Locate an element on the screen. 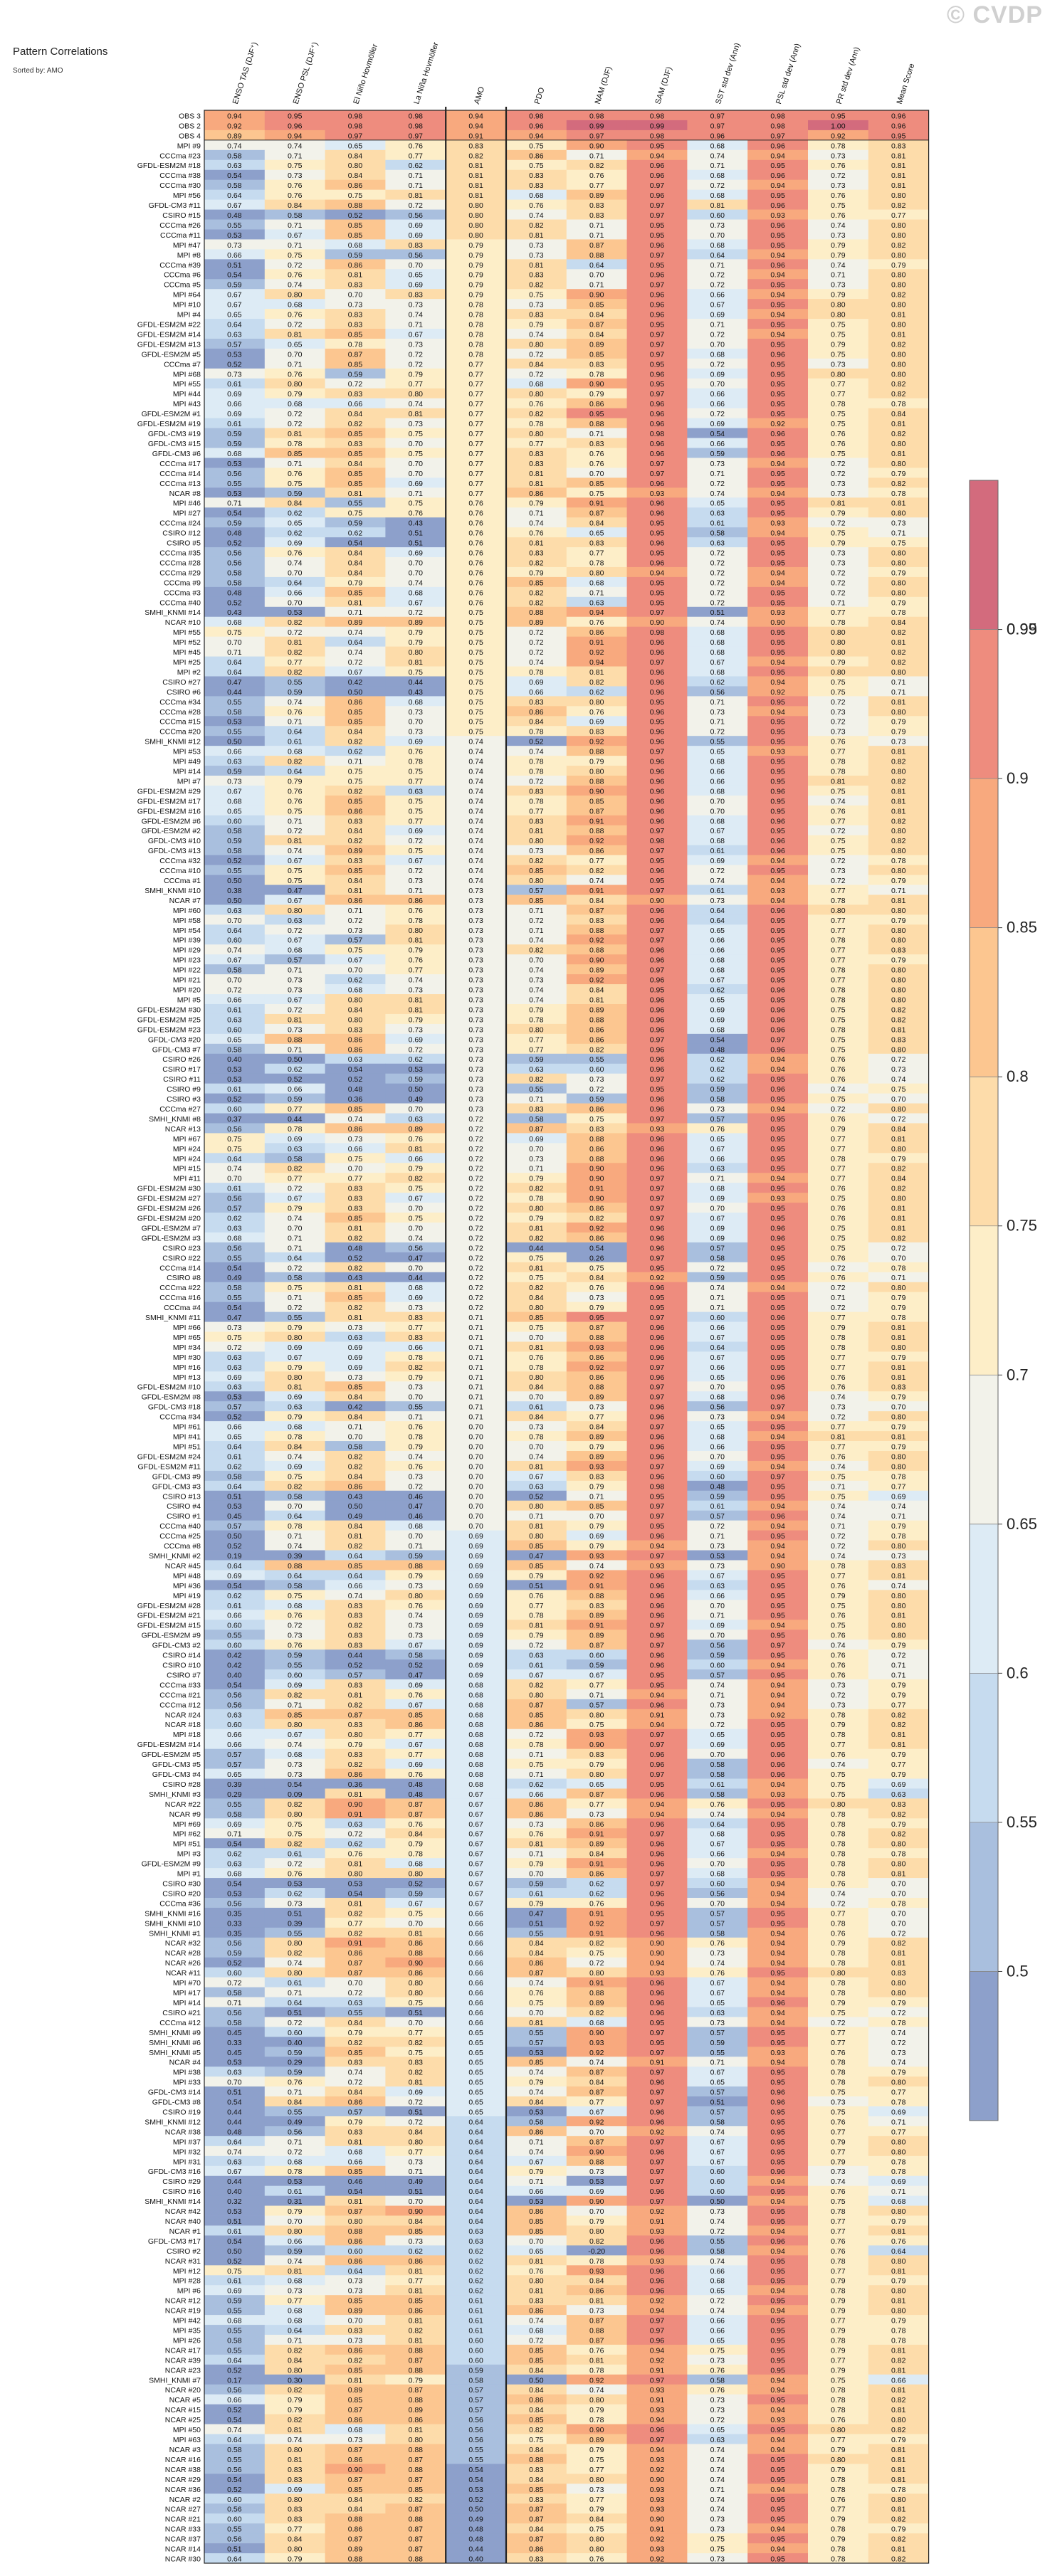  cell-value: 0.66 is located at coordinates (717, 295).